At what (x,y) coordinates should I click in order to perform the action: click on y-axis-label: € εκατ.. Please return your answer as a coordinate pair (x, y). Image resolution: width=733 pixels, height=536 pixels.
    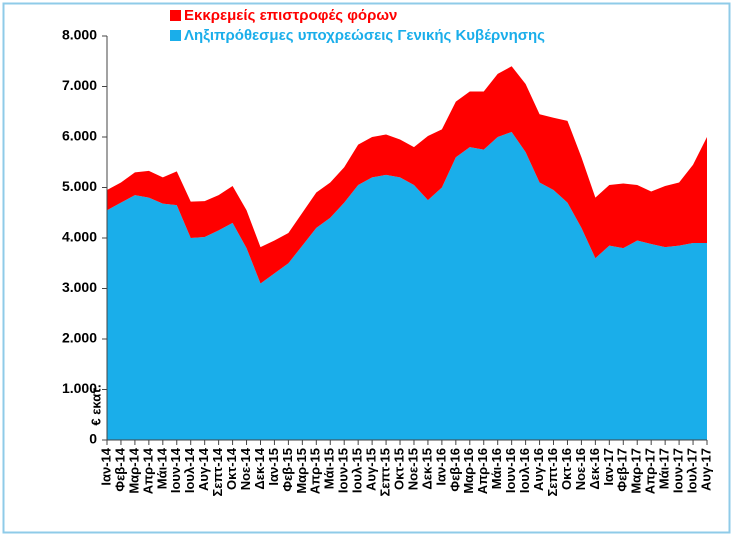
    Looking at the image, I should click on (95, 404).